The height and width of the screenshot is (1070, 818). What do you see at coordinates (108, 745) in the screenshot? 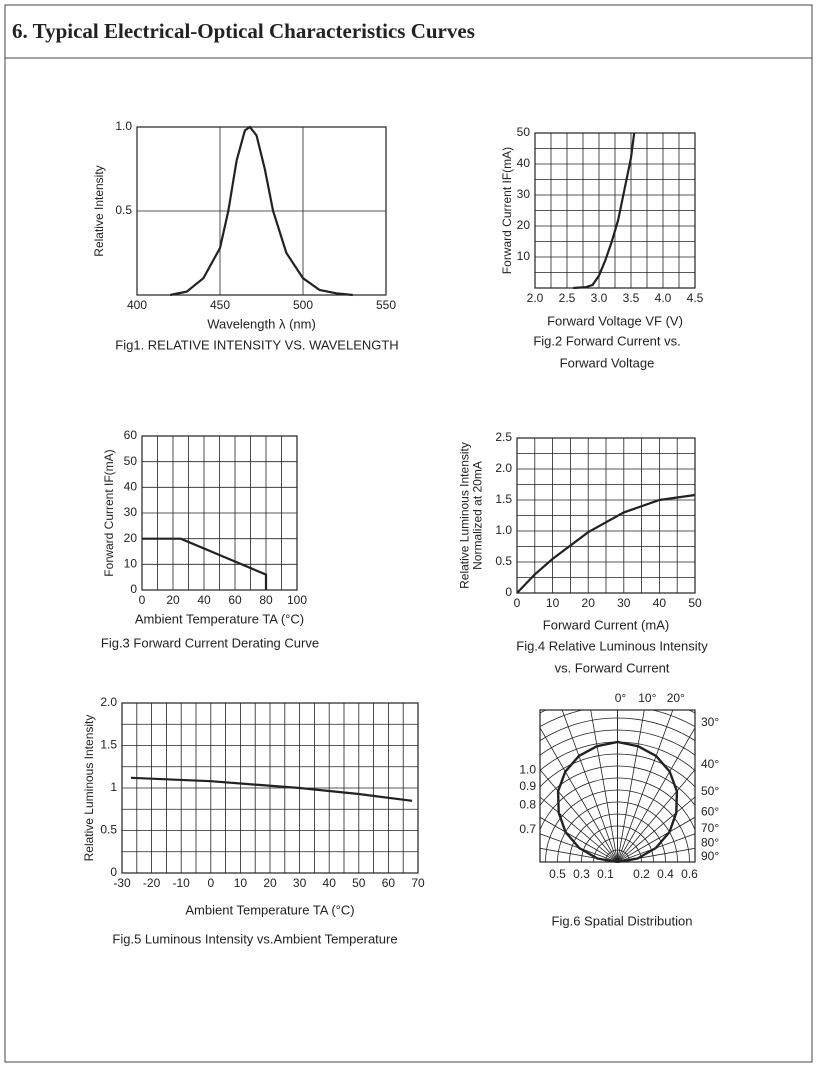
I see `y-tick-label: 1.5` at bounding box center [108, 745].